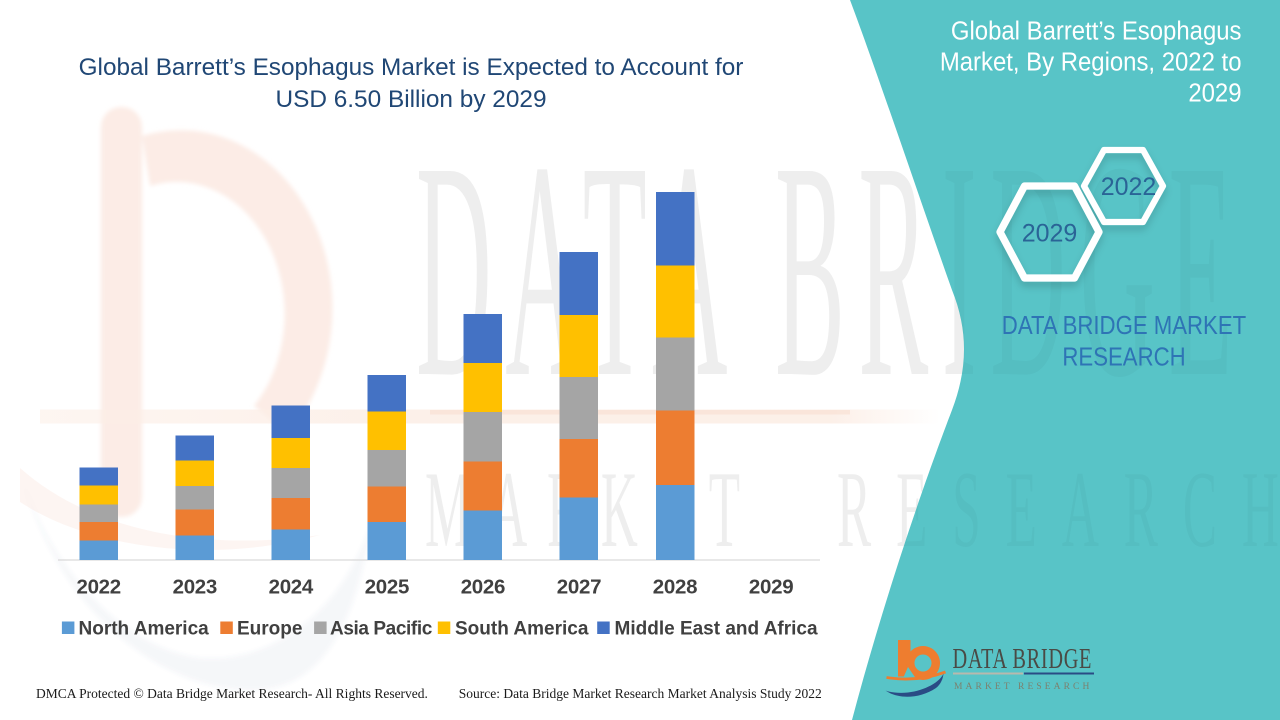  What do you see at coordinates (522, 629) in the screenshot?
I see `svg-text: South America` at bounding box center [522, 629].